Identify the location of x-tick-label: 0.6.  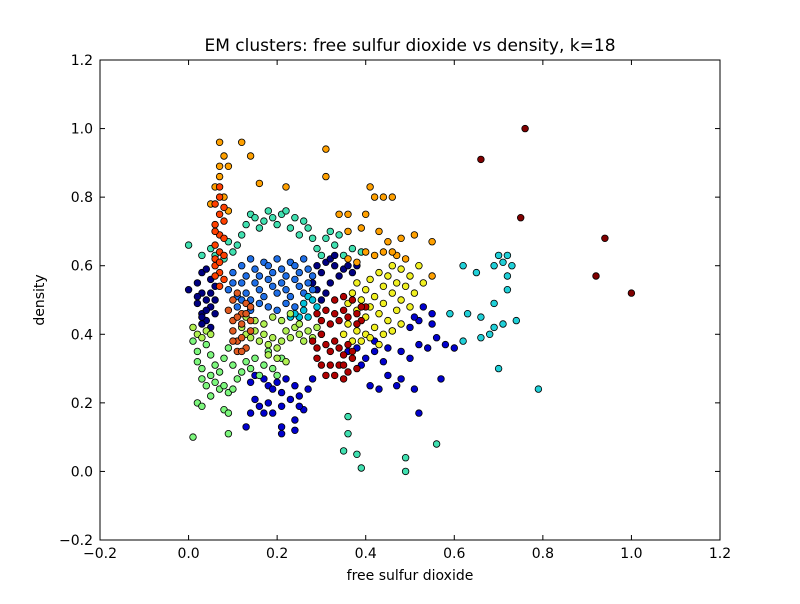
(454, 554).